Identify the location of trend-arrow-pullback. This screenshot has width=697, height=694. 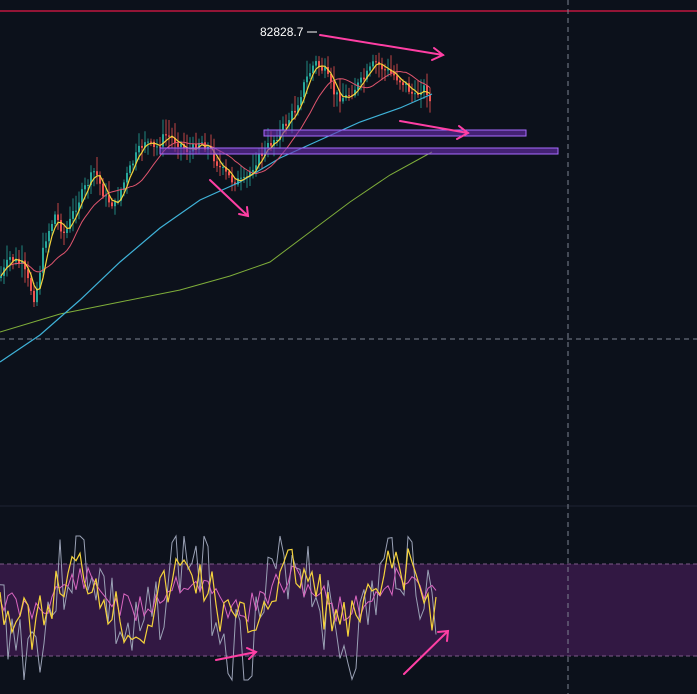
(229, 198).